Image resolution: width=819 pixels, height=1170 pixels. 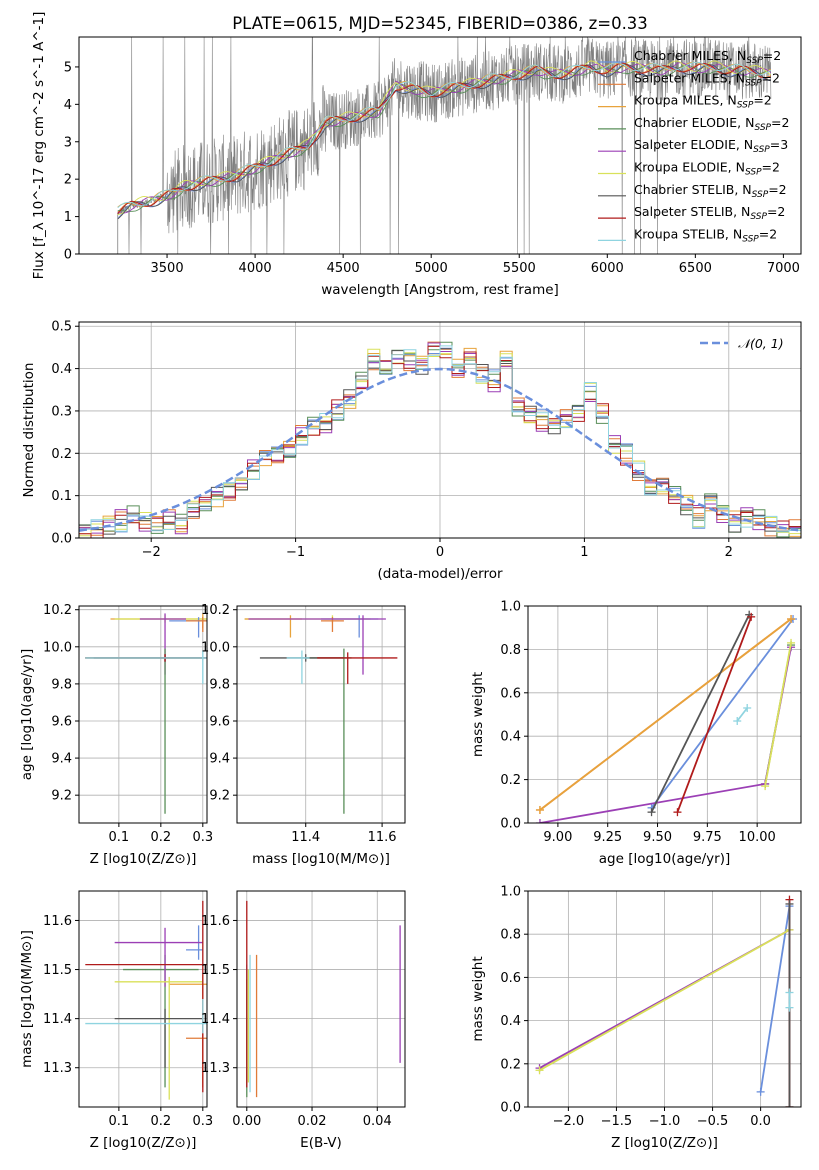 I want to click on x-axis-label: Z [log10(Z/Z⊙)], so click(x=143, y=1143).